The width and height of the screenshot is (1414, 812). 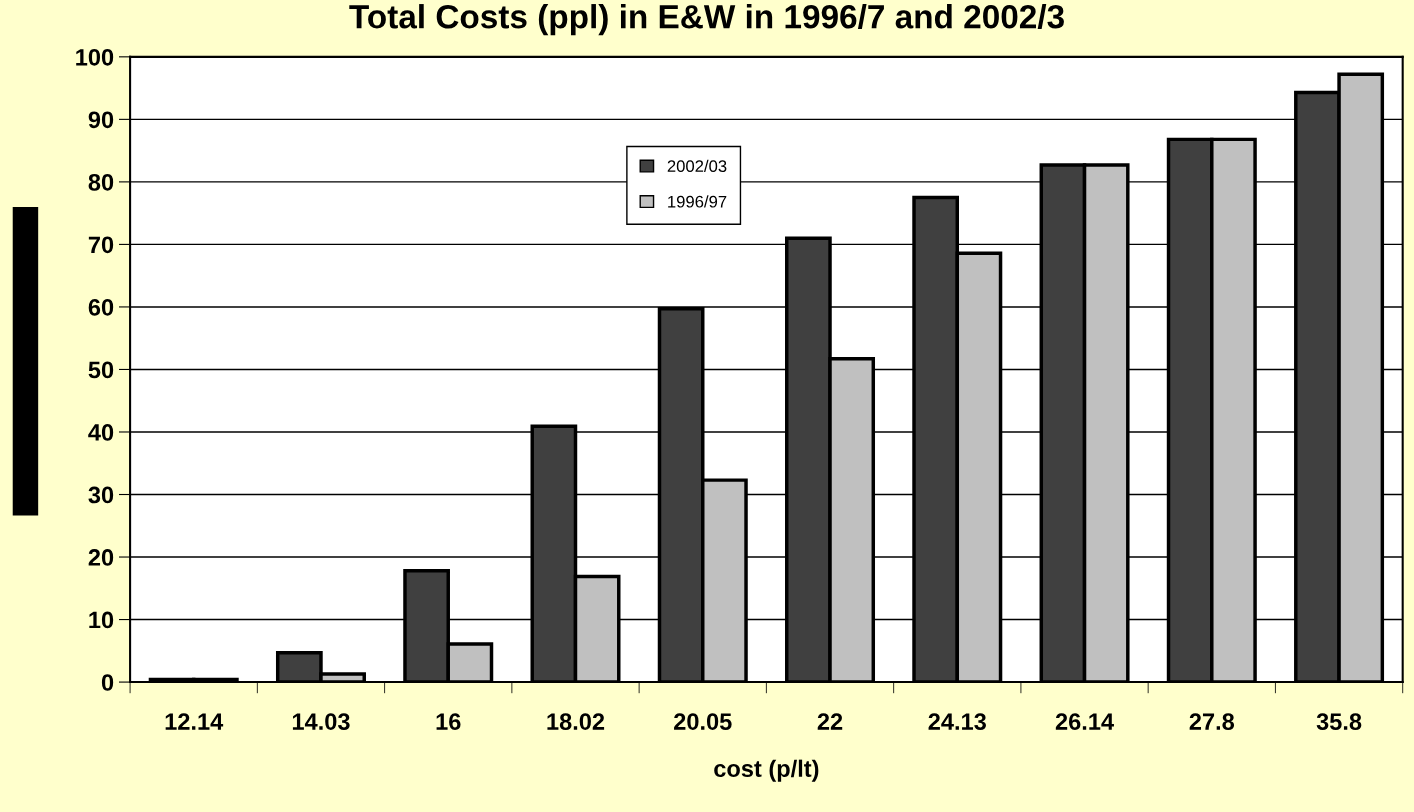 I want to click on y-tick-label: 60, so click(x=101, y=307).